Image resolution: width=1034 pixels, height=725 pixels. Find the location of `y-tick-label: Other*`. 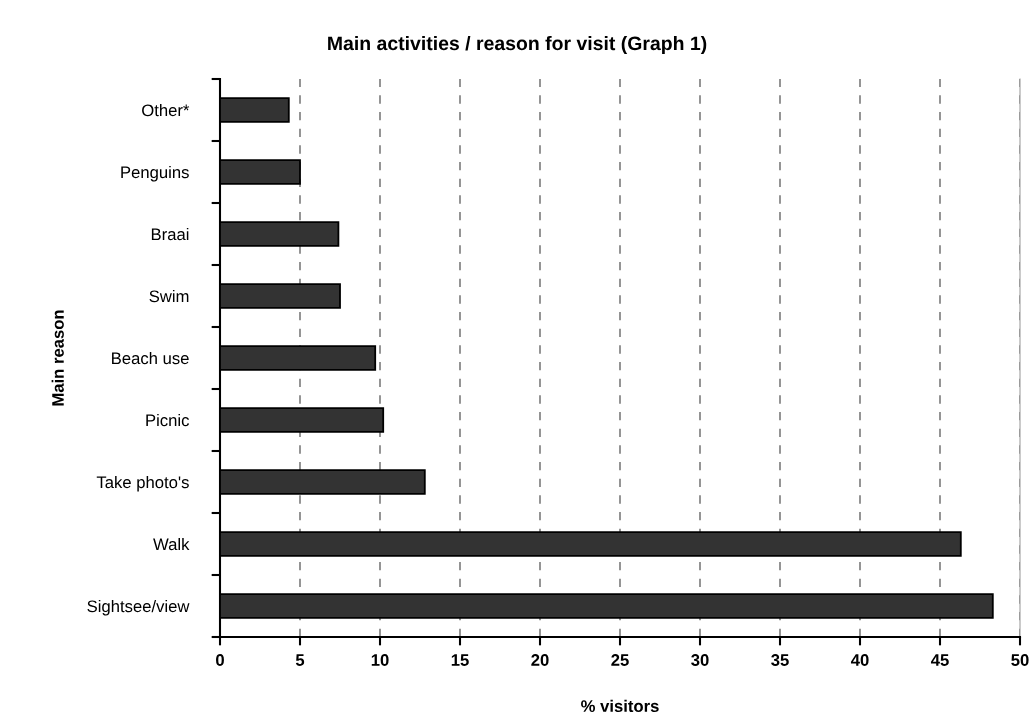

y-tick-label: Other* is located at coordinates (166, 110).